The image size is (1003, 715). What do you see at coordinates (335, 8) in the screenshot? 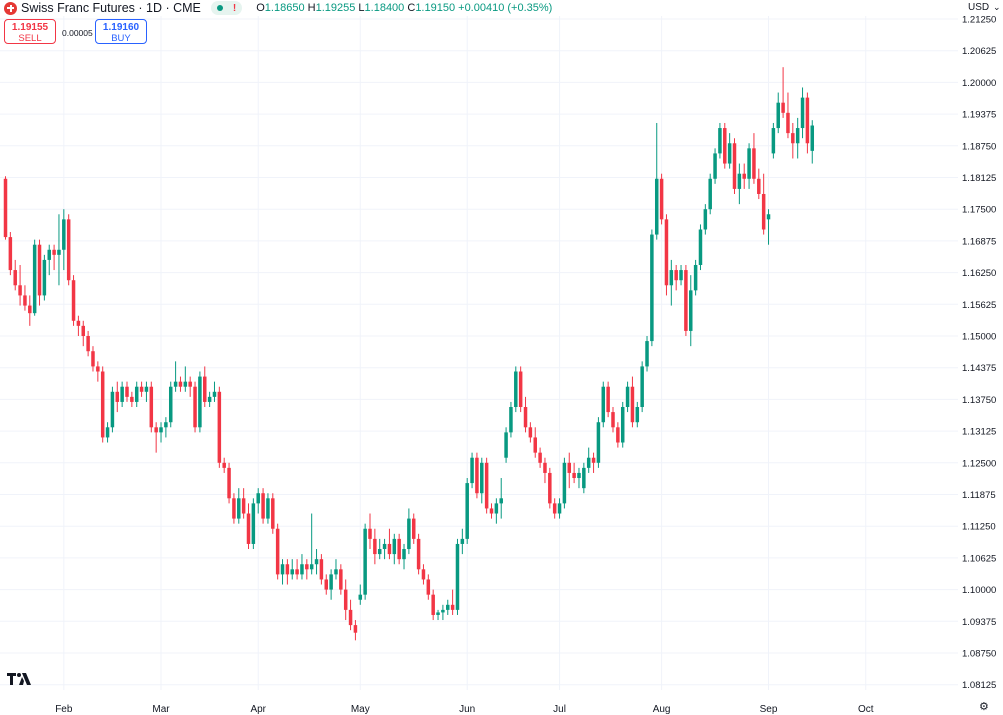
I see `high-value: 1.19255` at bounding box center [335, 8].